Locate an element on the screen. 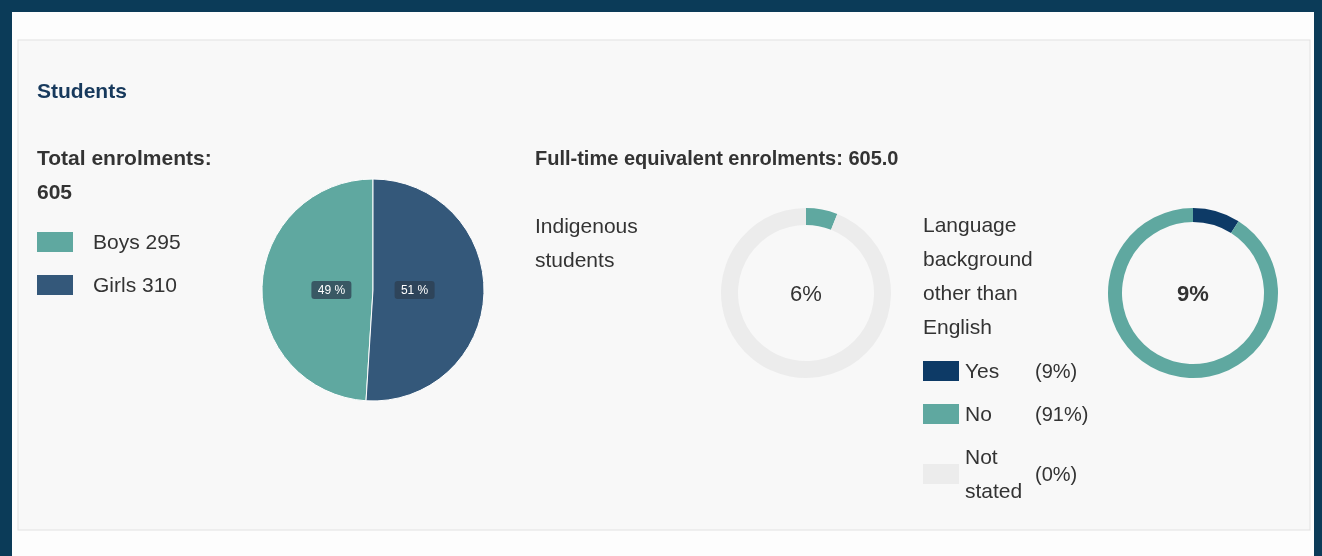 Image resolution: width=1322 pixels, height=556 pixels. legend-label: Boys 295 is located at coordinates (137, 242).